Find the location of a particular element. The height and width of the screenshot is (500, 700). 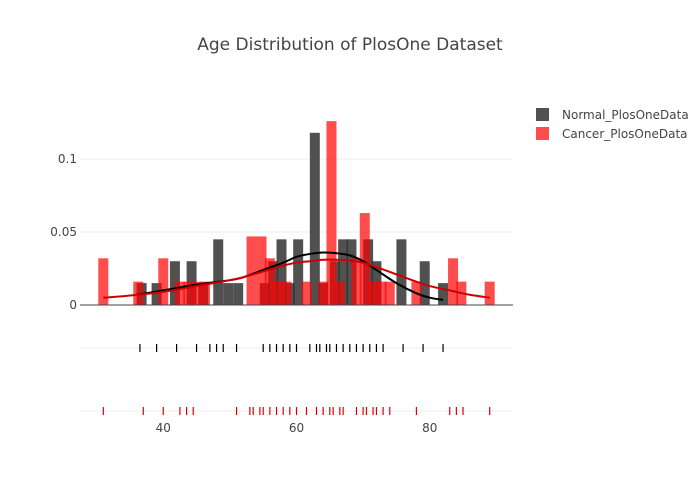

legend: Normal_PlosOneData Cancer_PlosOneData is located at coordinates (612, 124).